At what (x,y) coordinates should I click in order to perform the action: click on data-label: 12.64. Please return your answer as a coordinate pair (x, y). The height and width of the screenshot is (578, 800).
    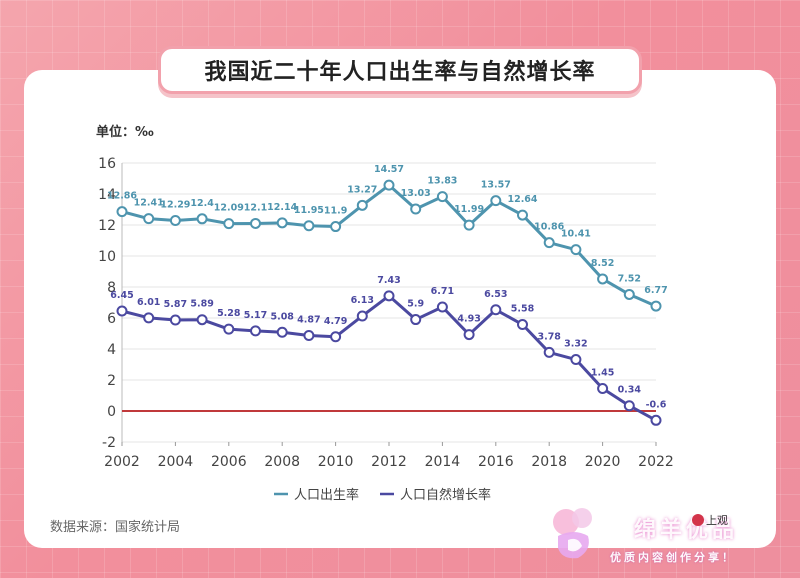
    Looking at the image, I should click on (522, 199).